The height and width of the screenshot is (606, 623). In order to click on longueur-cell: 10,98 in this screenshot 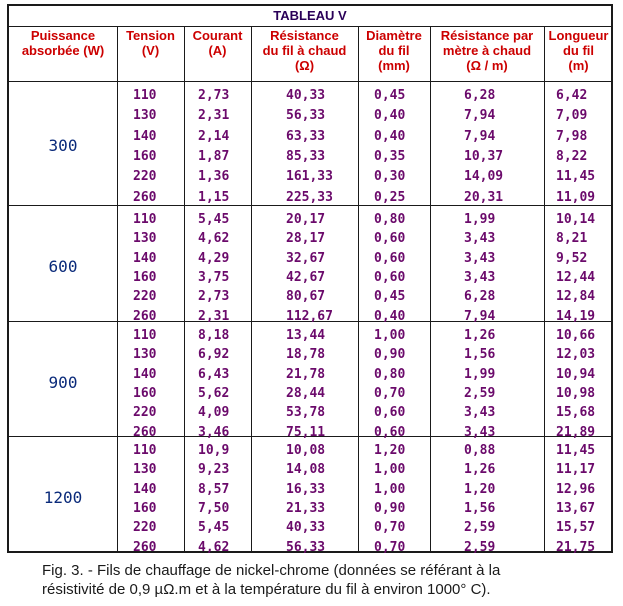, I will do `click(576, 393)`.